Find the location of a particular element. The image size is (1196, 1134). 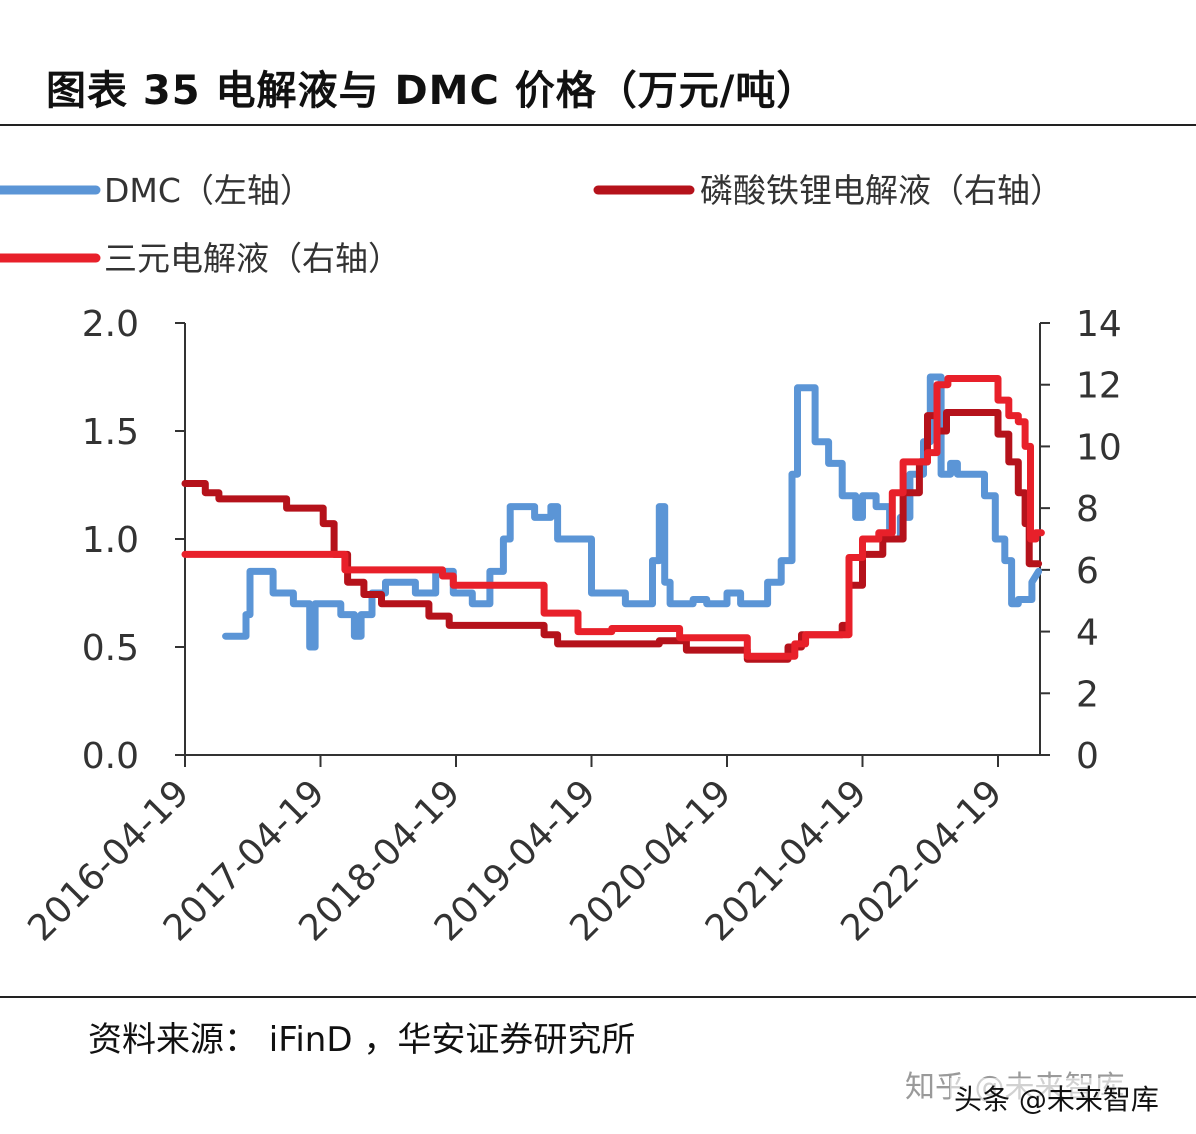

y-right-tick-label: 12 is located at coordinates (1099, 386).